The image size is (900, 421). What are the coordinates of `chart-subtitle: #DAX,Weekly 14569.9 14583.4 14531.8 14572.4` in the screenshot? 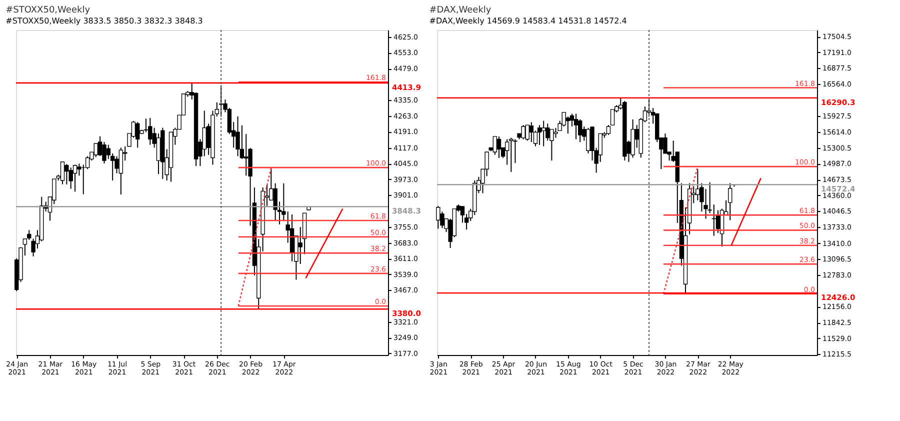 It's located at (528, 21).